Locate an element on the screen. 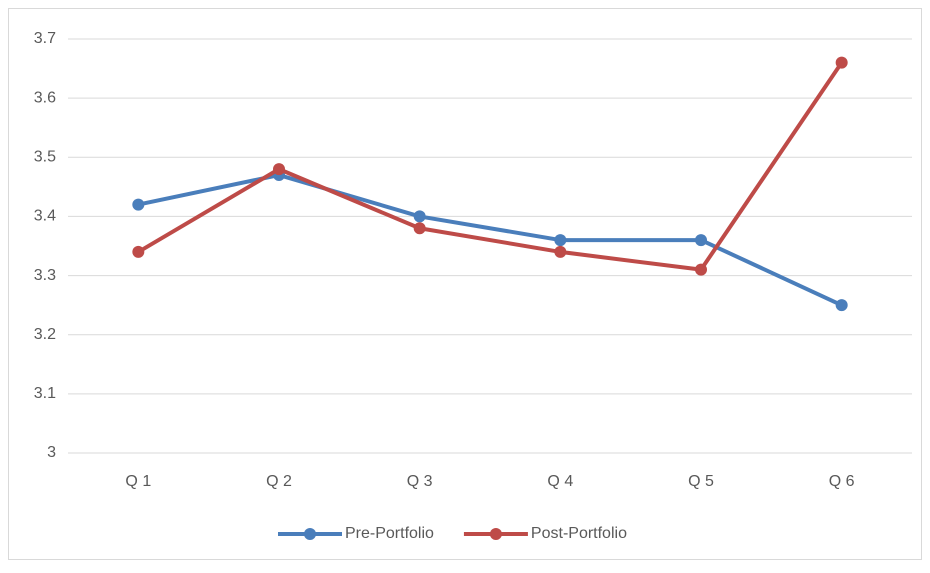  y-tick-label: 3.6 is located at coordinates (45, 97).